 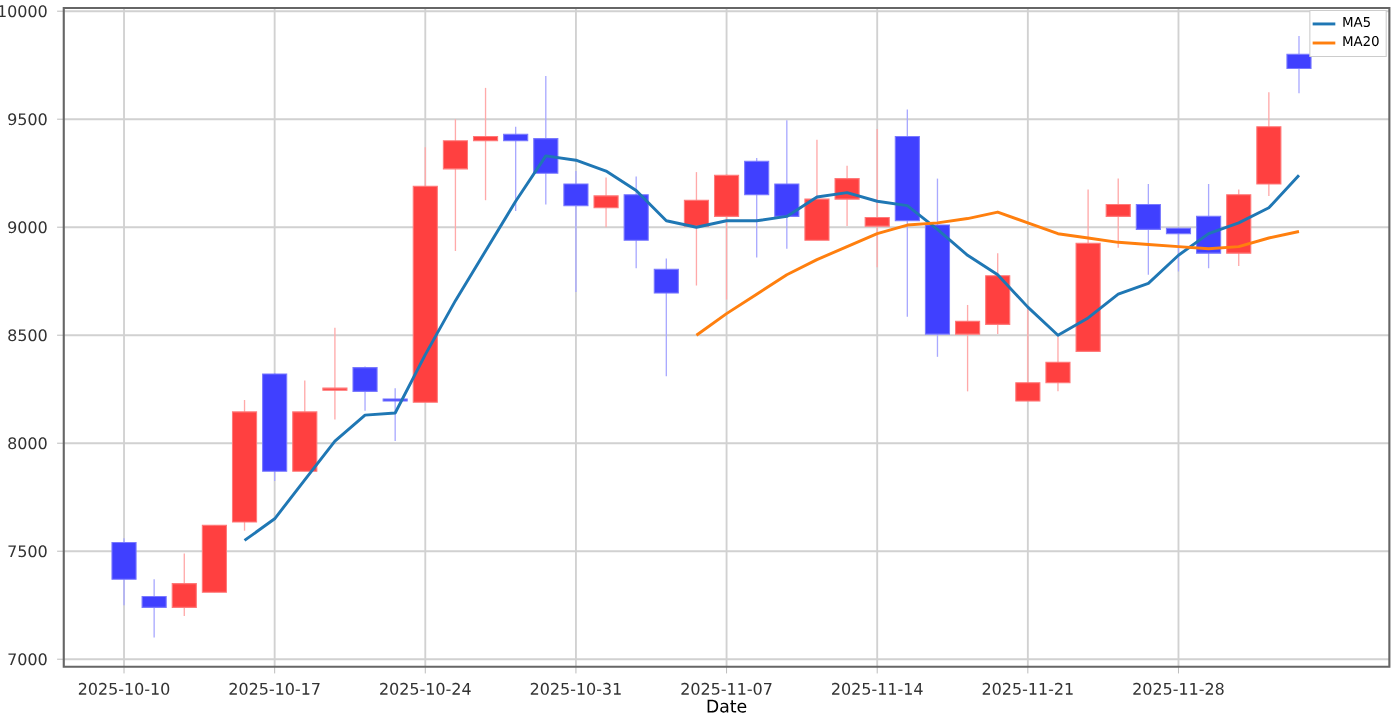 What do you see at coordinates (727, 706) in the screenshot?
I see `x-axis-title: Date` at bounding box center [727, 706].